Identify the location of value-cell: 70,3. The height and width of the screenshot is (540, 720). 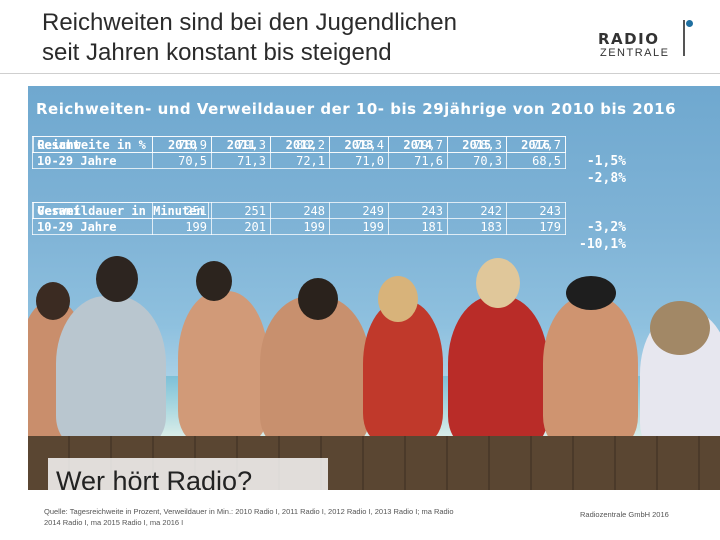
(477, 160).